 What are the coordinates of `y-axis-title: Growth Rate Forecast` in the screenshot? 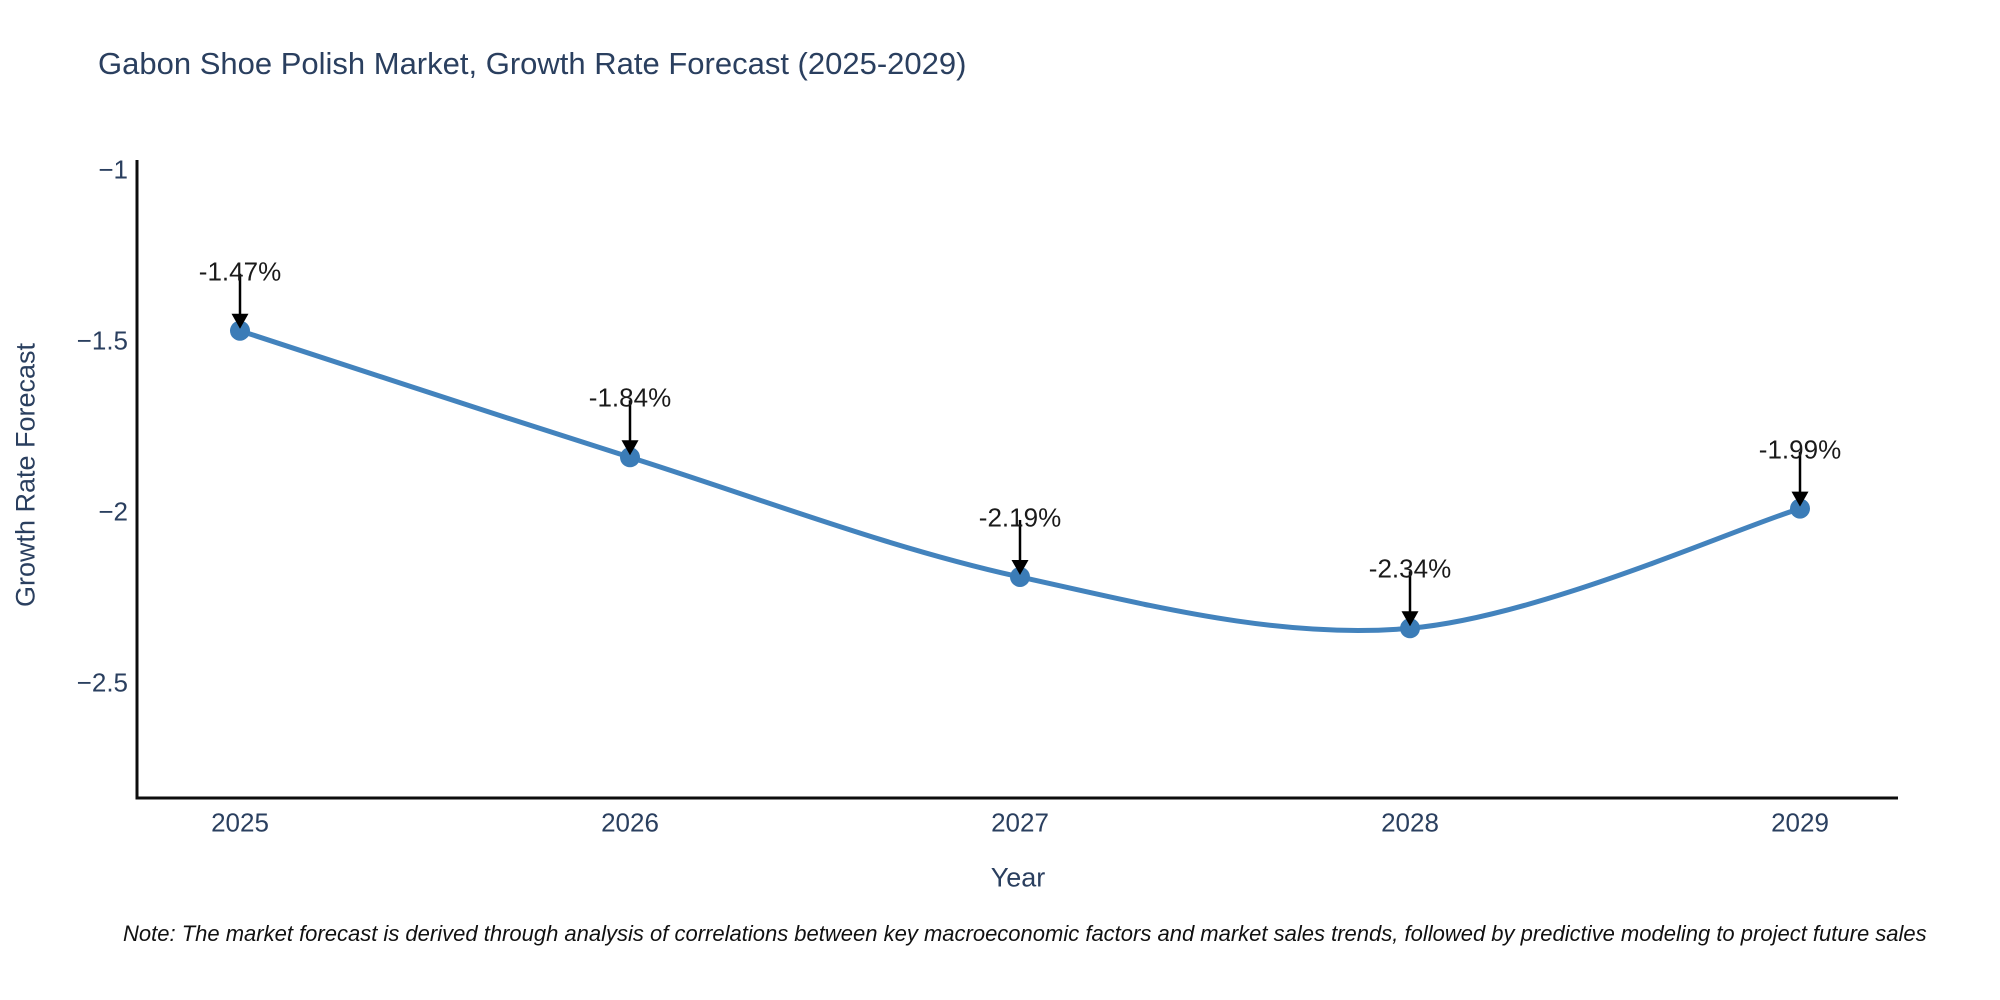 It's located at (25, 475).